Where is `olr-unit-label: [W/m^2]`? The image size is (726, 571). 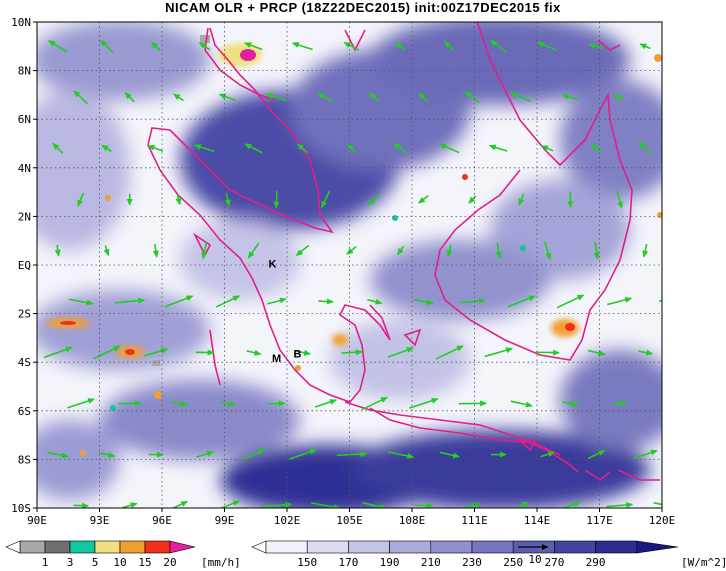 olr-unit-label: [W/m^2] is located at coordinates (703, 562).